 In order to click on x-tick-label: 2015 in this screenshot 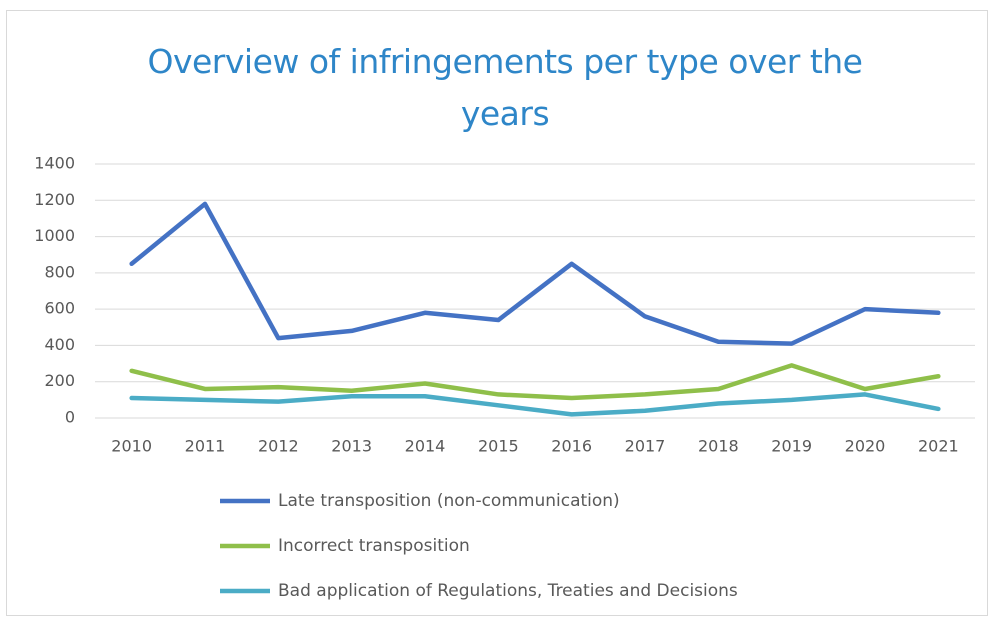, I will do `click(498, 446)`.